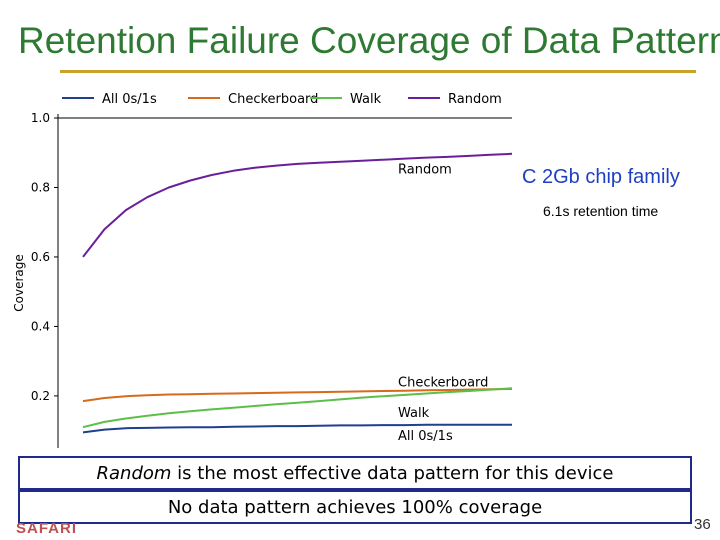  Describe the element at coordinates (601, 211) in the screenshot. I see `retention-time-label: 6.1s retention time` at that location.